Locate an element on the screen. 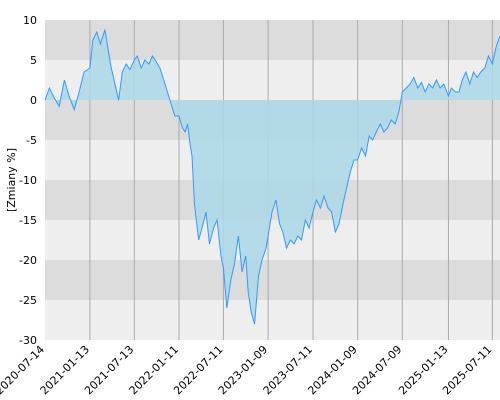 Image resolution: width=500 pixels, height=400 pixels. y-tick-label: -10 is located at coordinates (28, 180).